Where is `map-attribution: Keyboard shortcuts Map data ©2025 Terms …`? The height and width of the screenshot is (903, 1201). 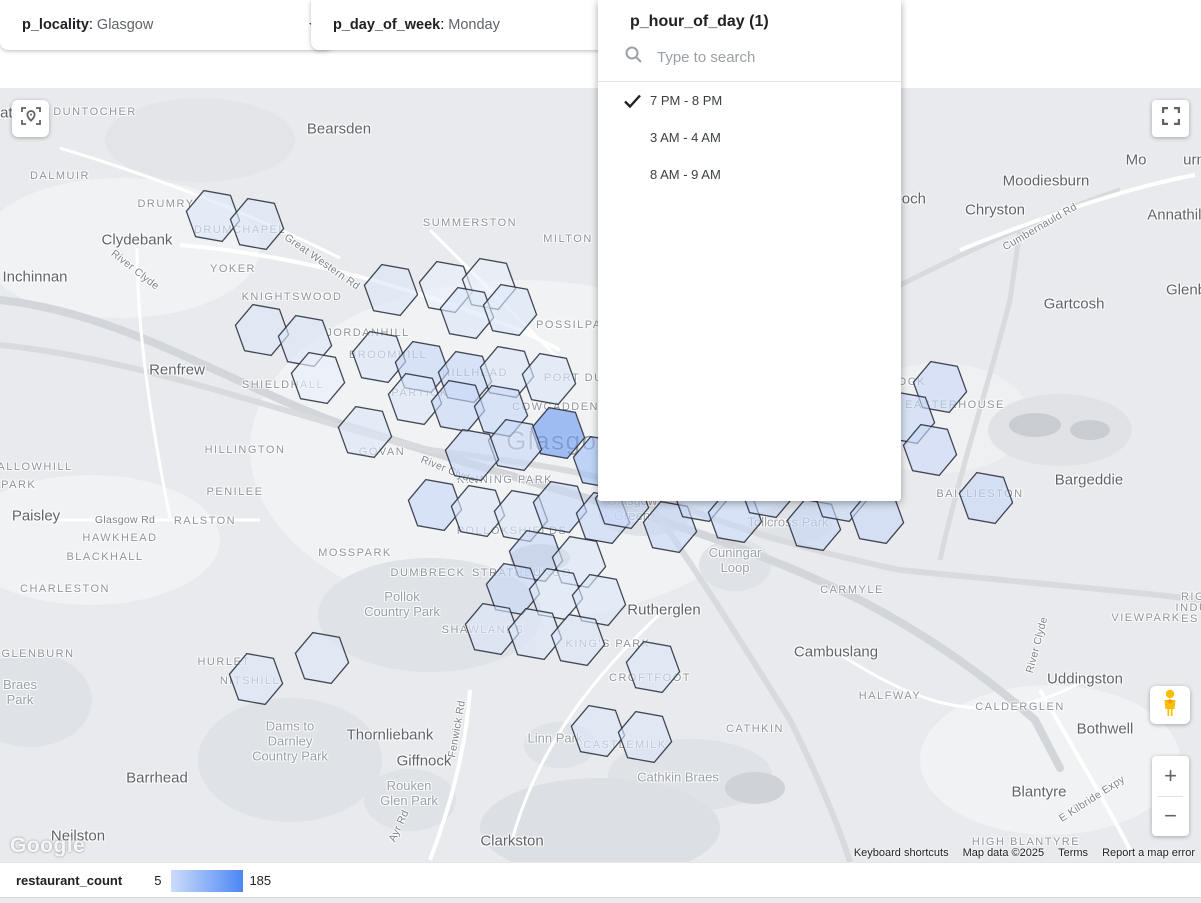
map-attribution: Keyboard shortcuts Map data ©2025 Terms … is located at coordinates (1024, 853).